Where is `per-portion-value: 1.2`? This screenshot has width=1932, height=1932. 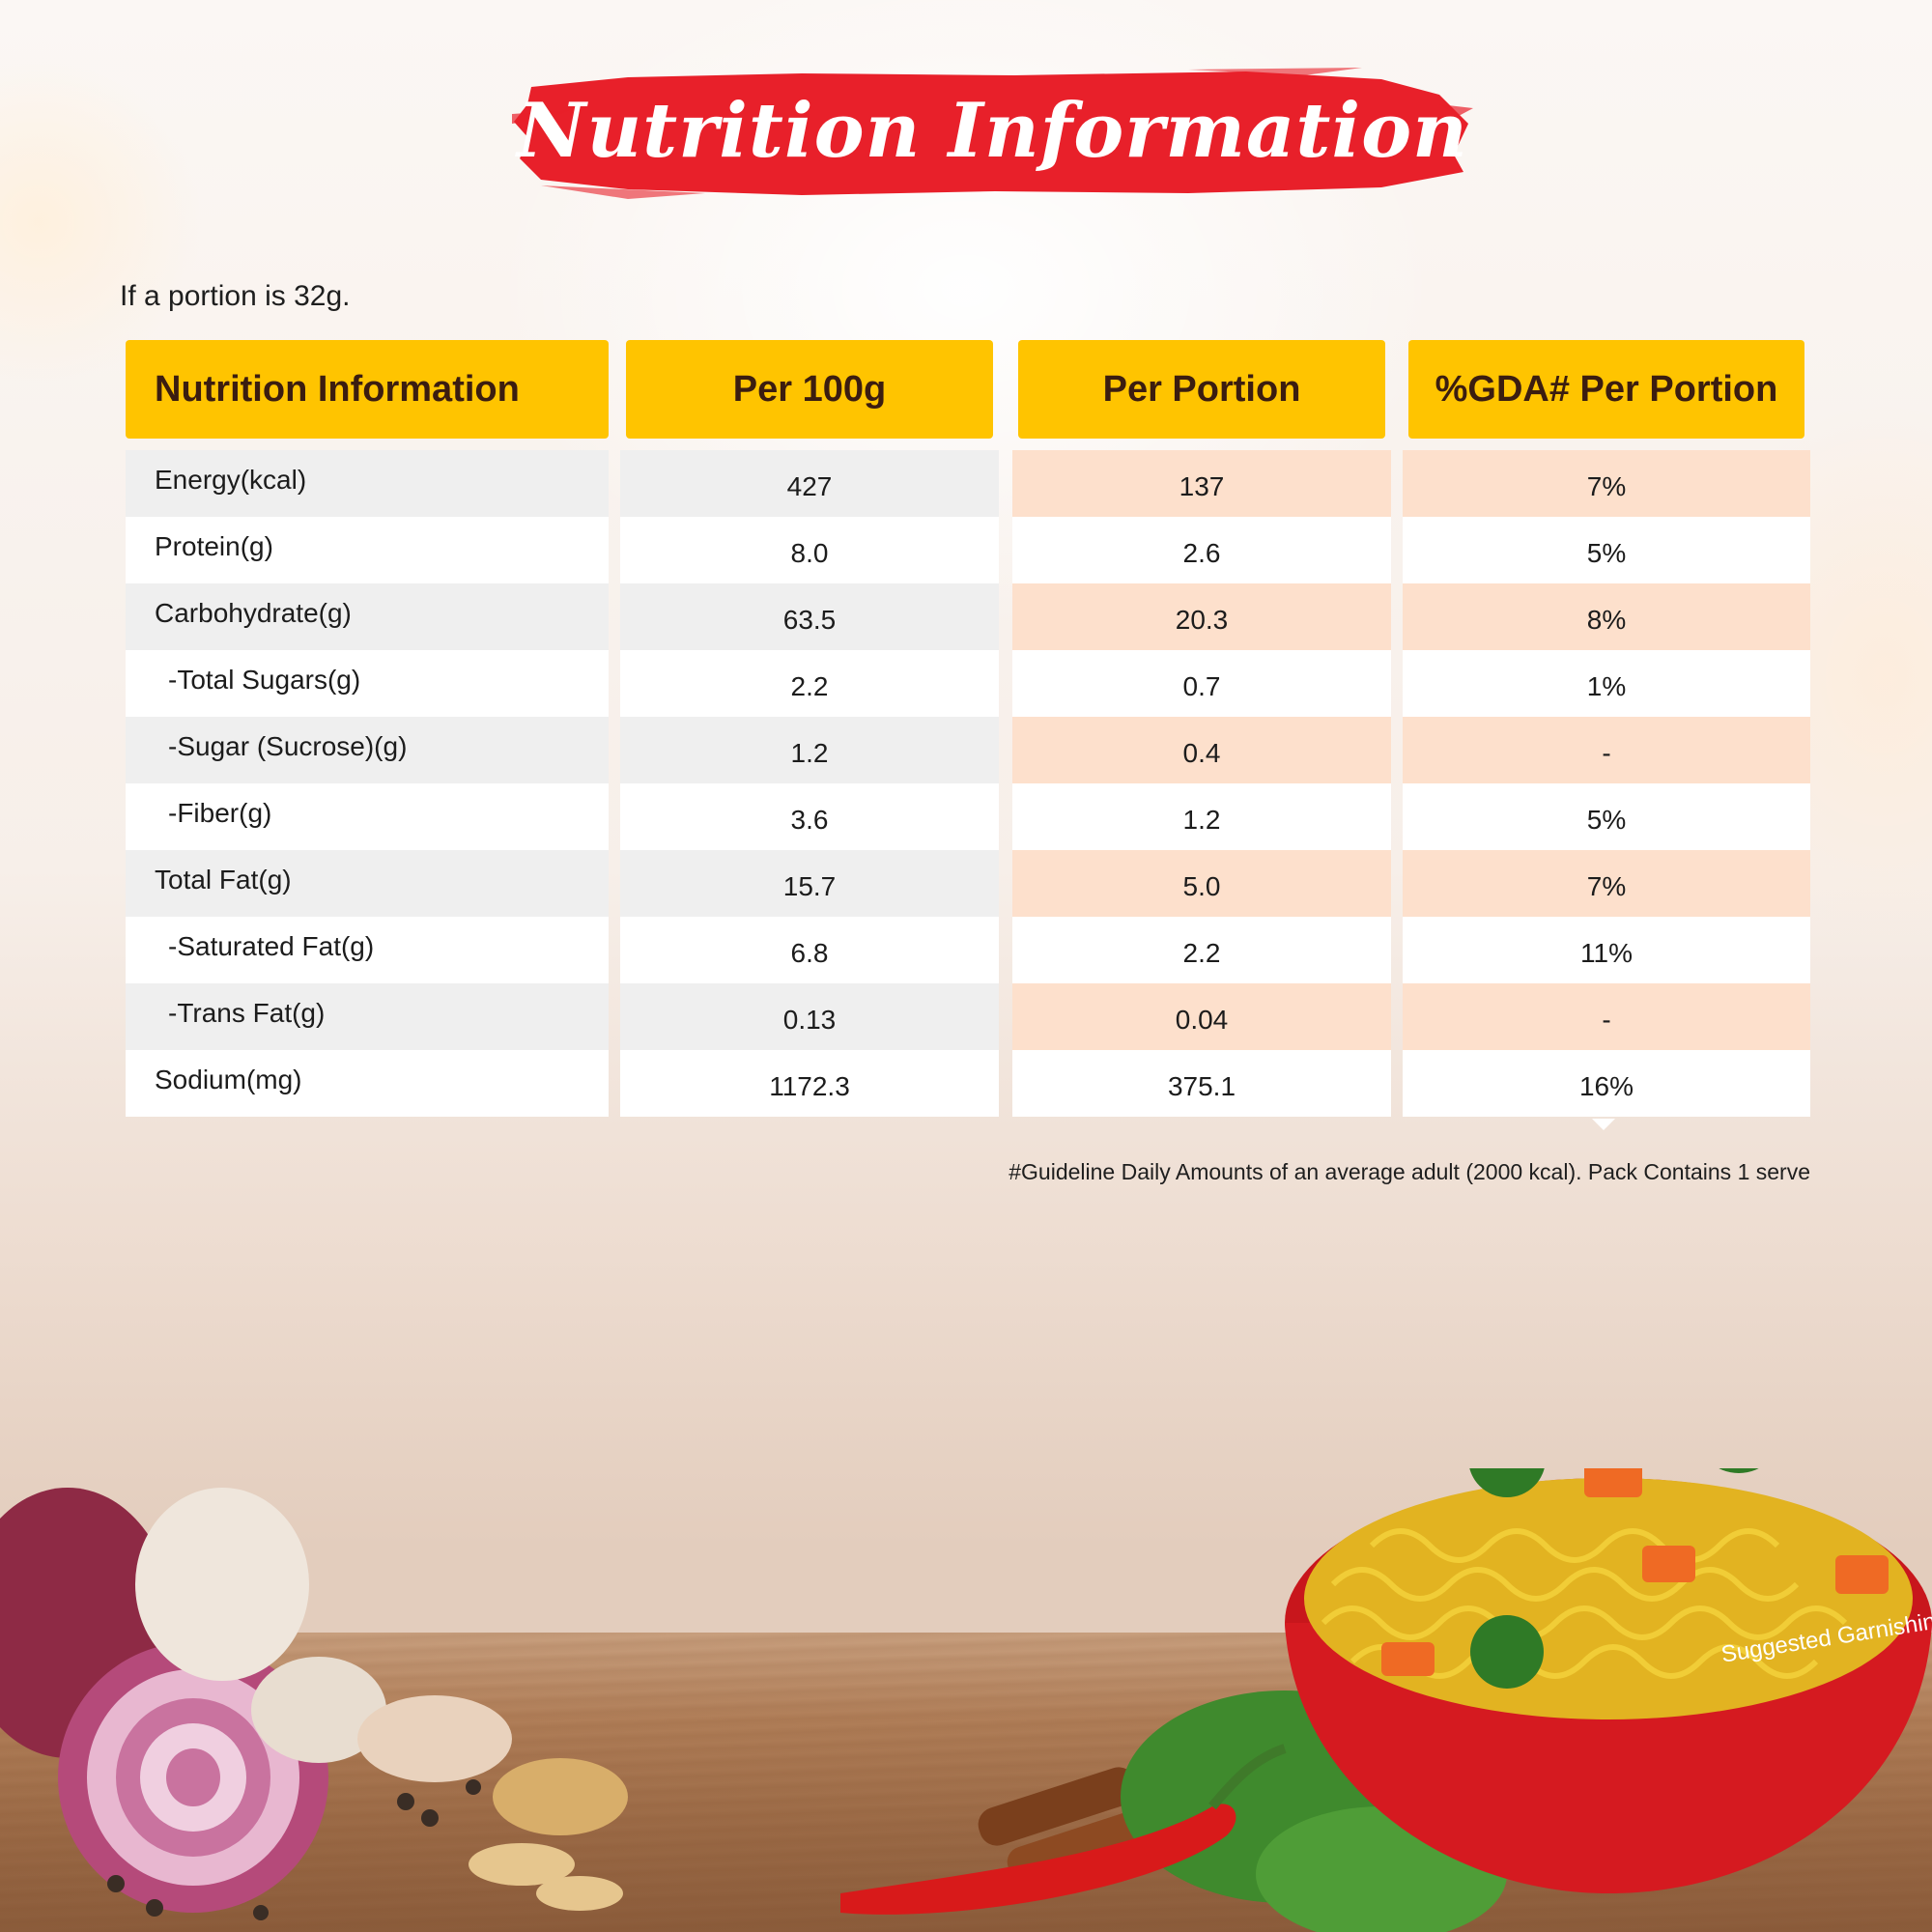 per-portion-value: 1.2 is located at coordinates (1201, 816).